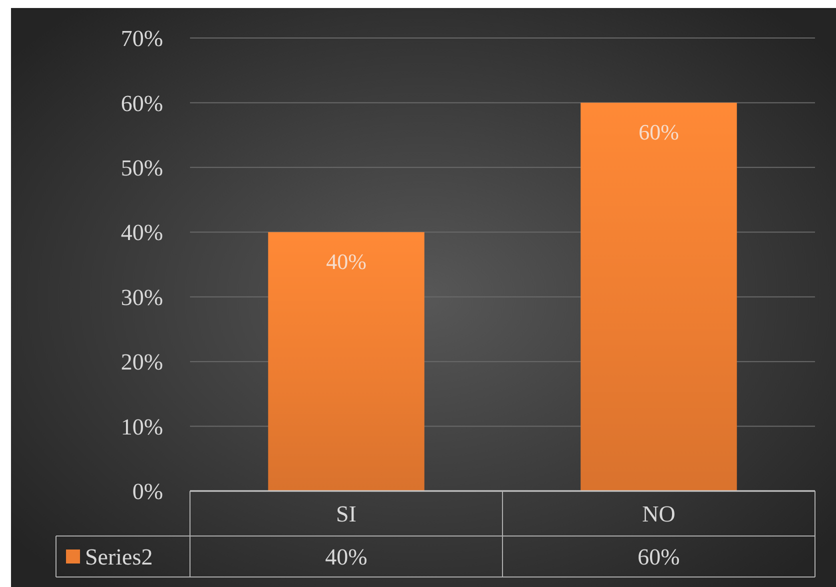 Image resolution: width=836 pixels, height=587 pixels. What do you see at coordinates (346, 514) in the screenshot?
I see `x-tick-label: SI` at bounding box center [346, 514].